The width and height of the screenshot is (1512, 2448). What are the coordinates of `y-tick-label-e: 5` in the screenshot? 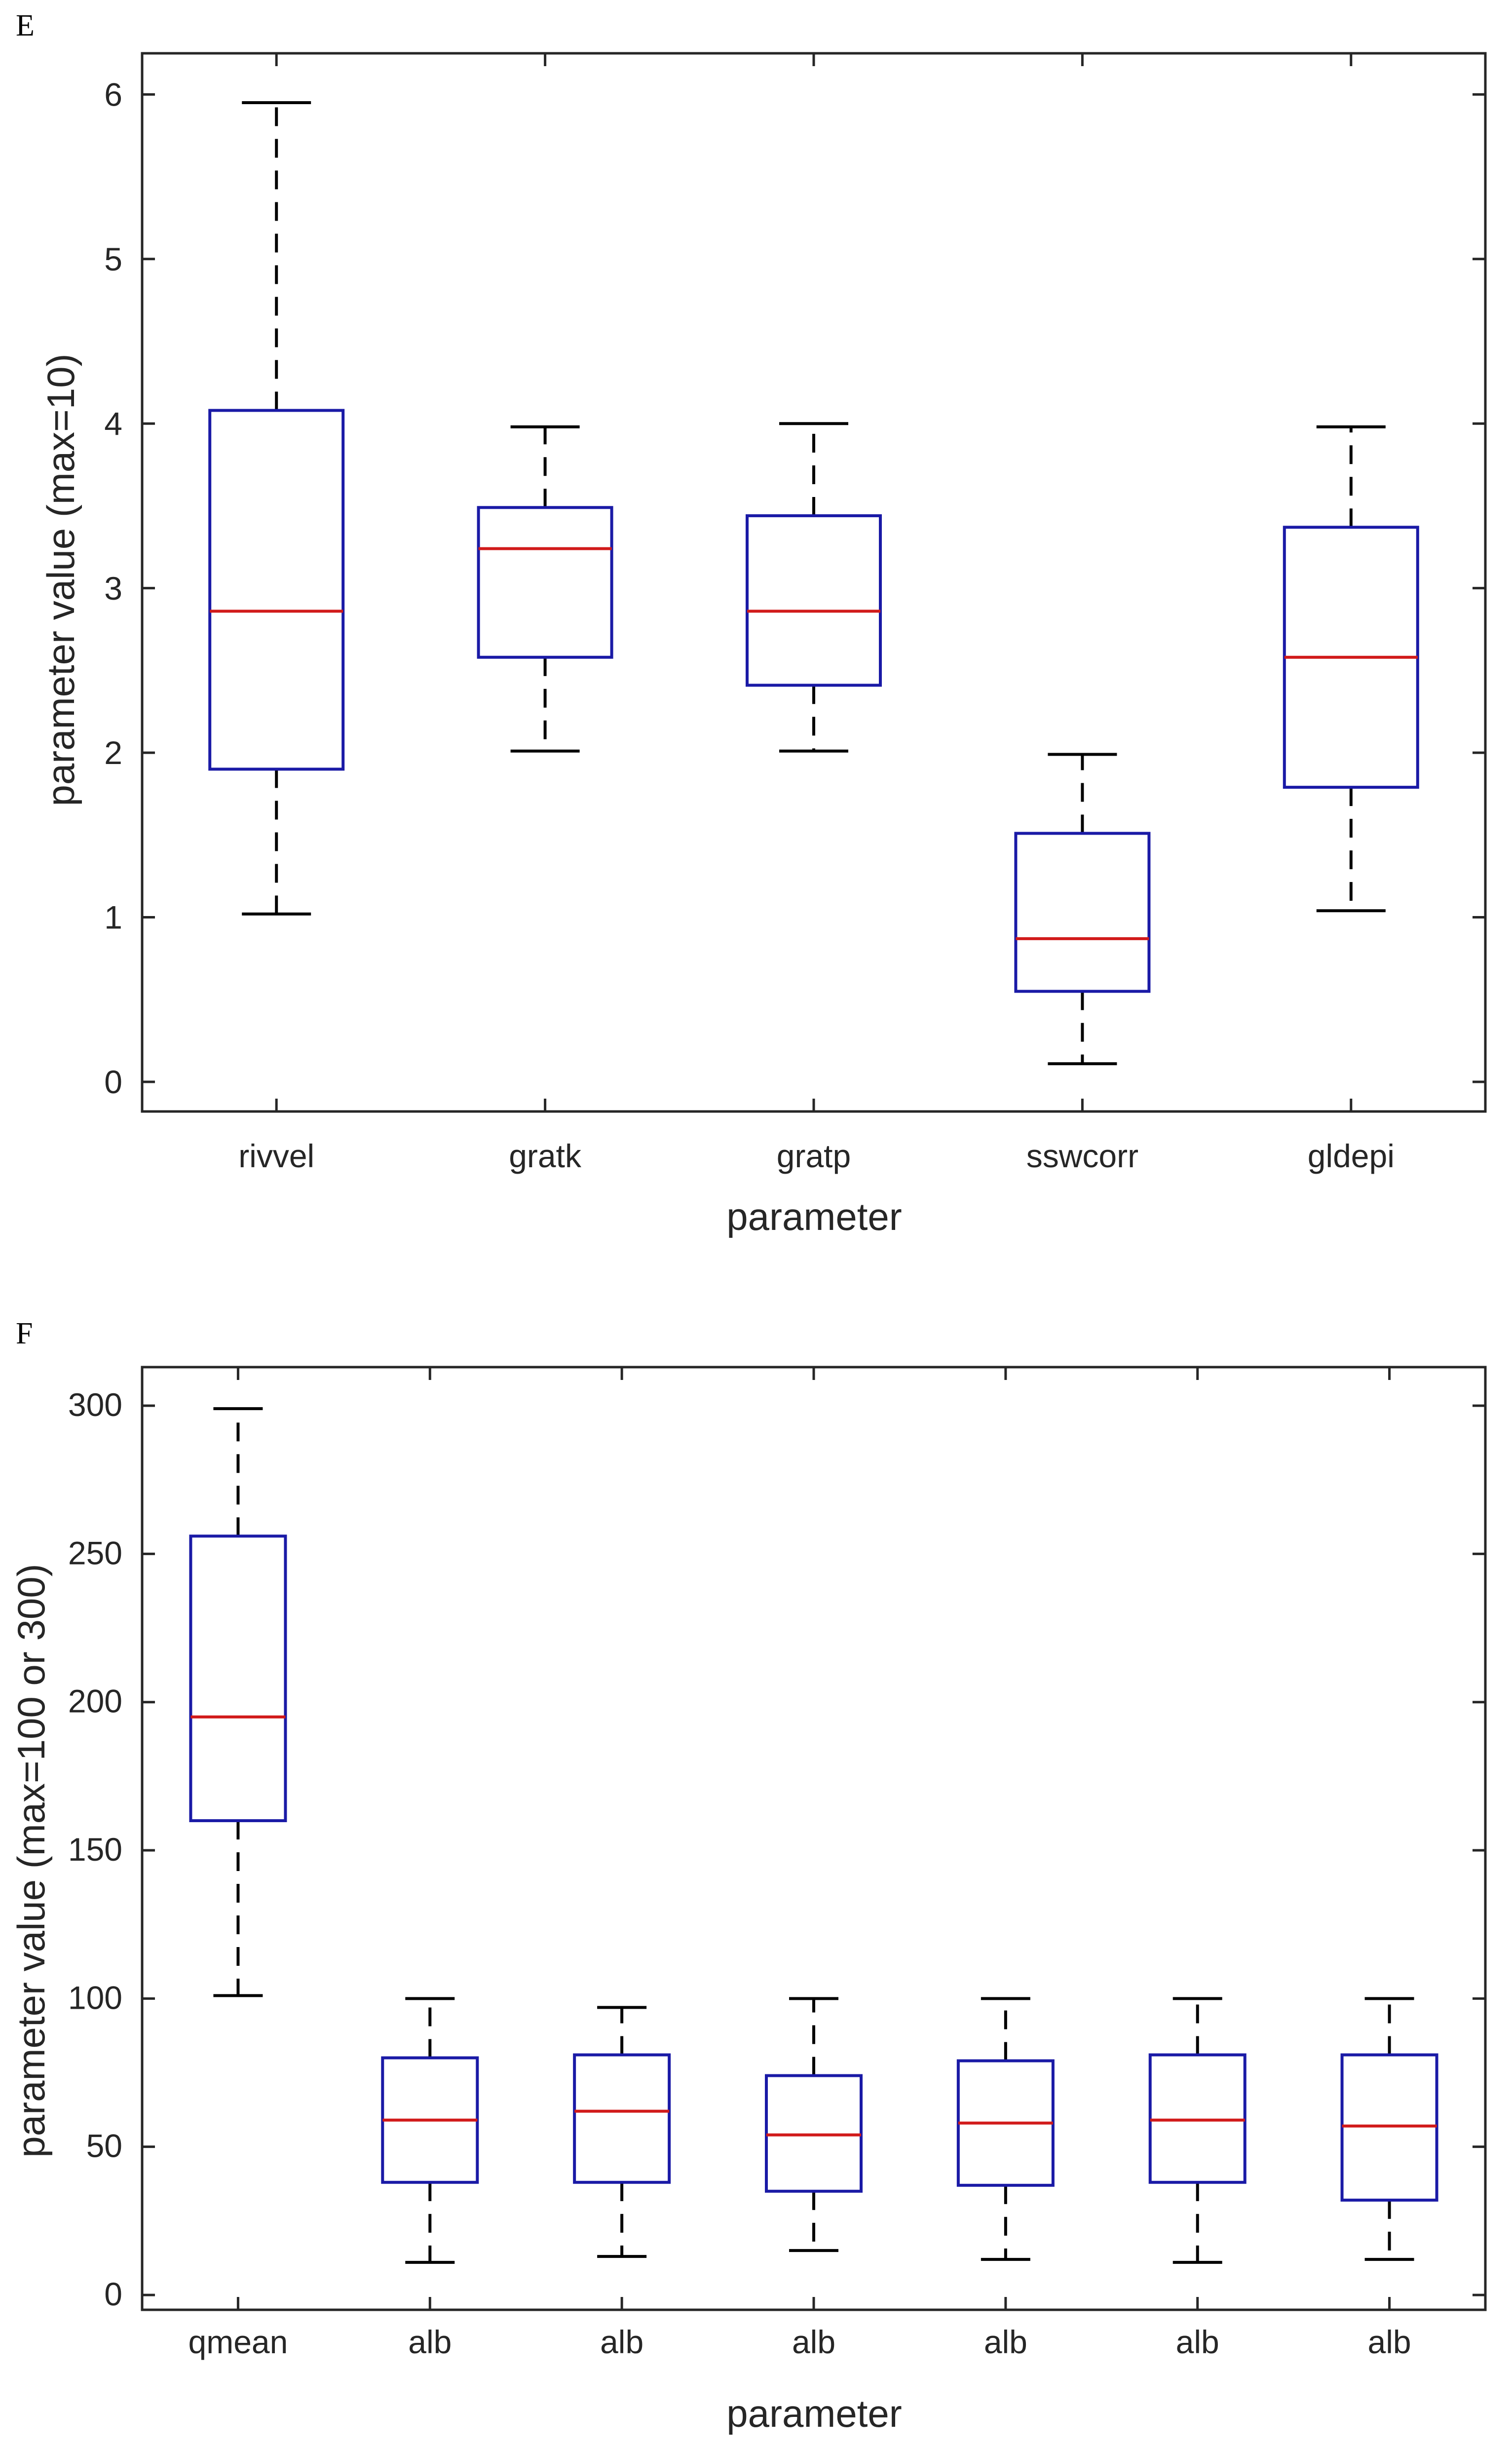 It's located at (113, 259).